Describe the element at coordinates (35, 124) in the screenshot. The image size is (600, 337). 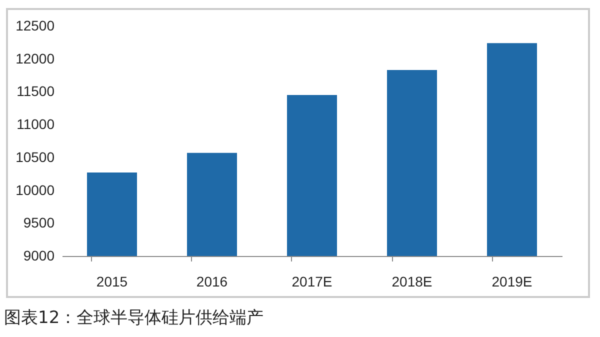
I see `y-tick-label: 11000` at that location.